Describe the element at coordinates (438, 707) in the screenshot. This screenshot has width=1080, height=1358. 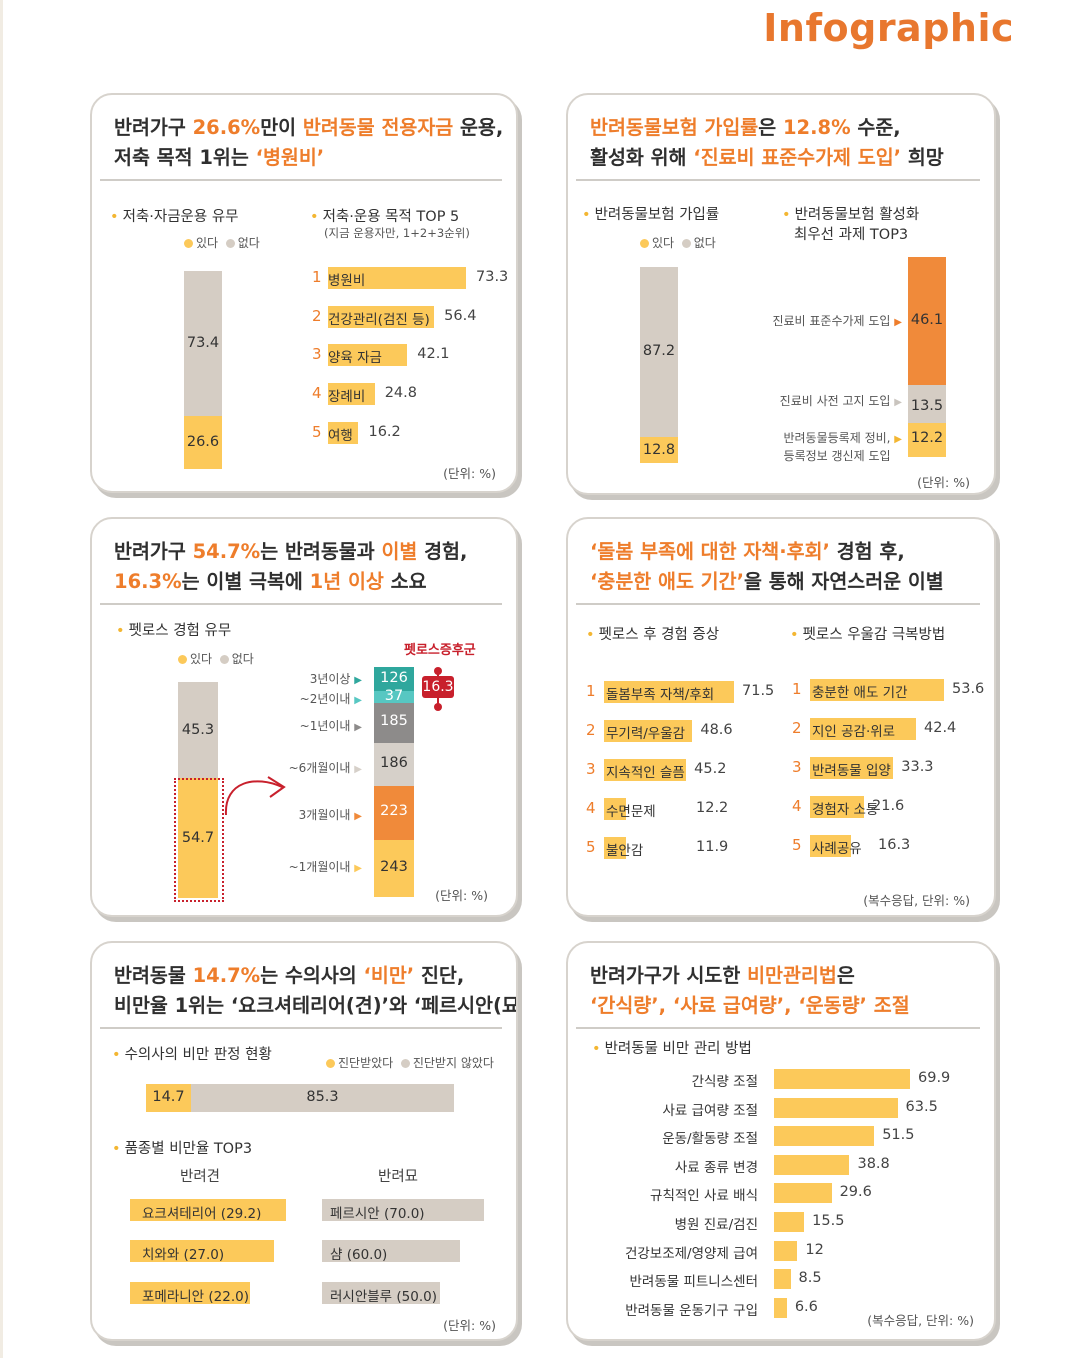
I see `badge-dot-bottom` at that location.